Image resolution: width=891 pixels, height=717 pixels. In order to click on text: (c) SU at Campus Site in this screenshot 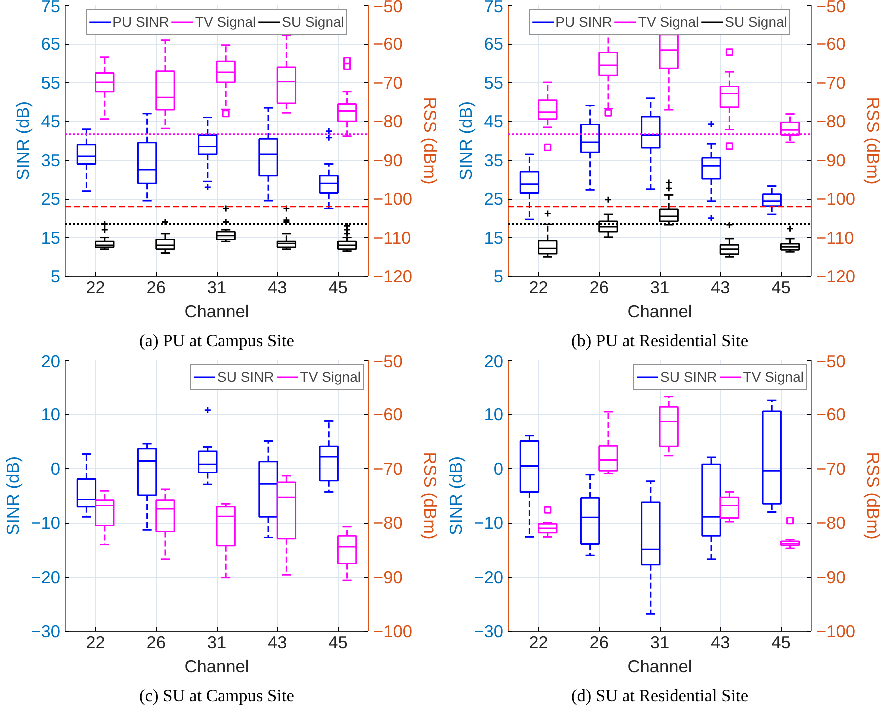, I will do `click(217, 696)`.